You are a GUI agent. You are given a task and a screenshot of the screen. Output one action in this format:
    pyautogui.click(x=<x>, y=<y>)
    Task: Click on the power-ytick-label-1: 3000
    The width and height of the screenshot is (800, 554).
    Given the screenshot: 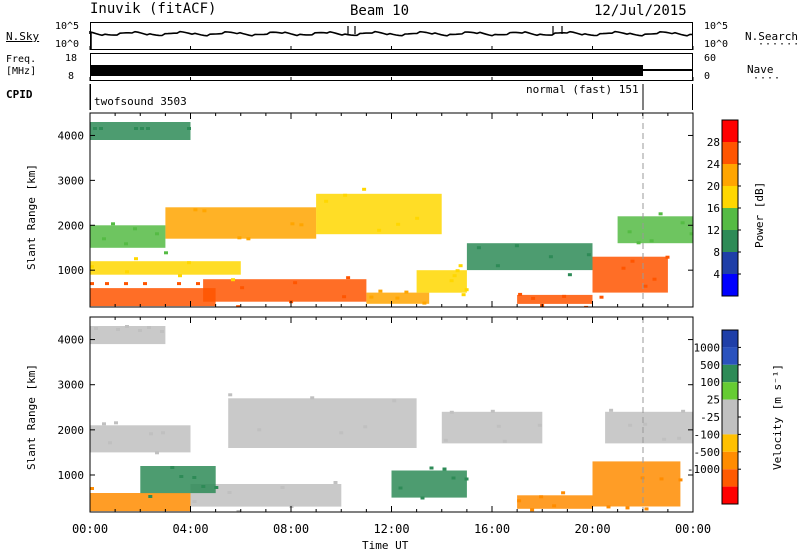 What is the action you would take?
    pyautogui.click(x=71, y=180)
    